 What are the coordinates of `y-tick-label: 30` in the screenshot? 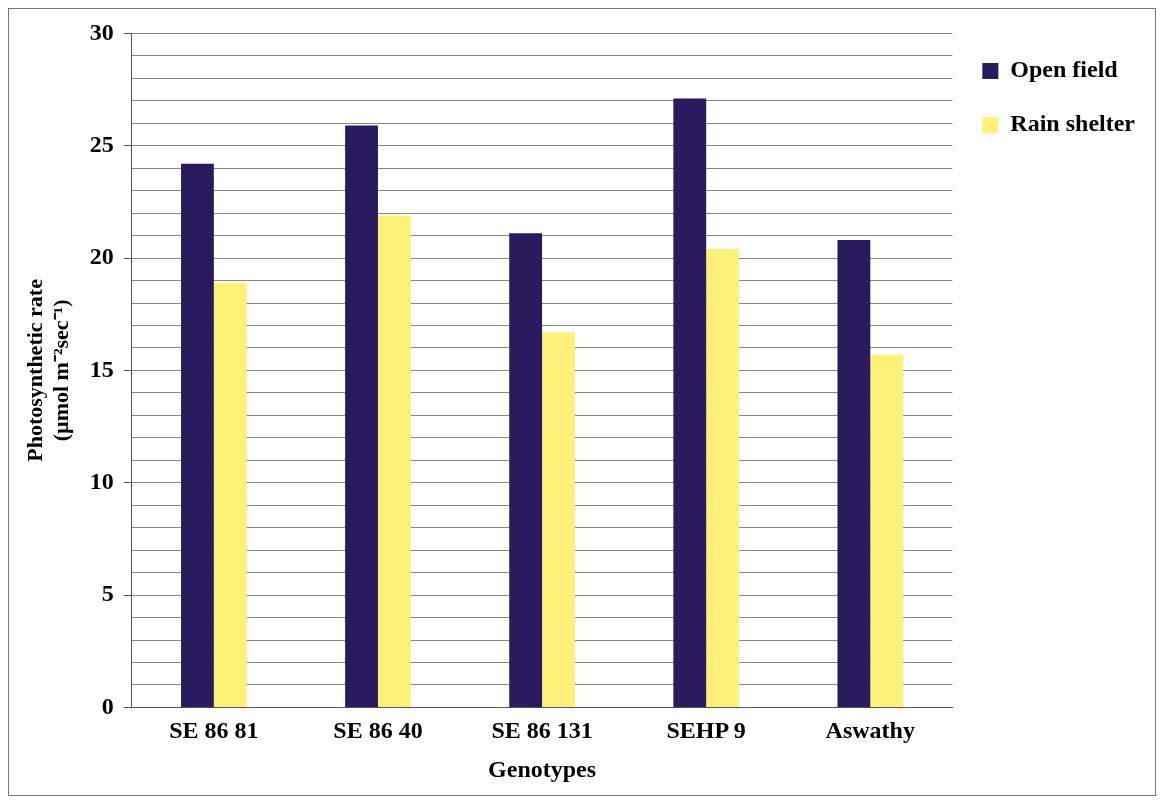 It's located at (101, 31).